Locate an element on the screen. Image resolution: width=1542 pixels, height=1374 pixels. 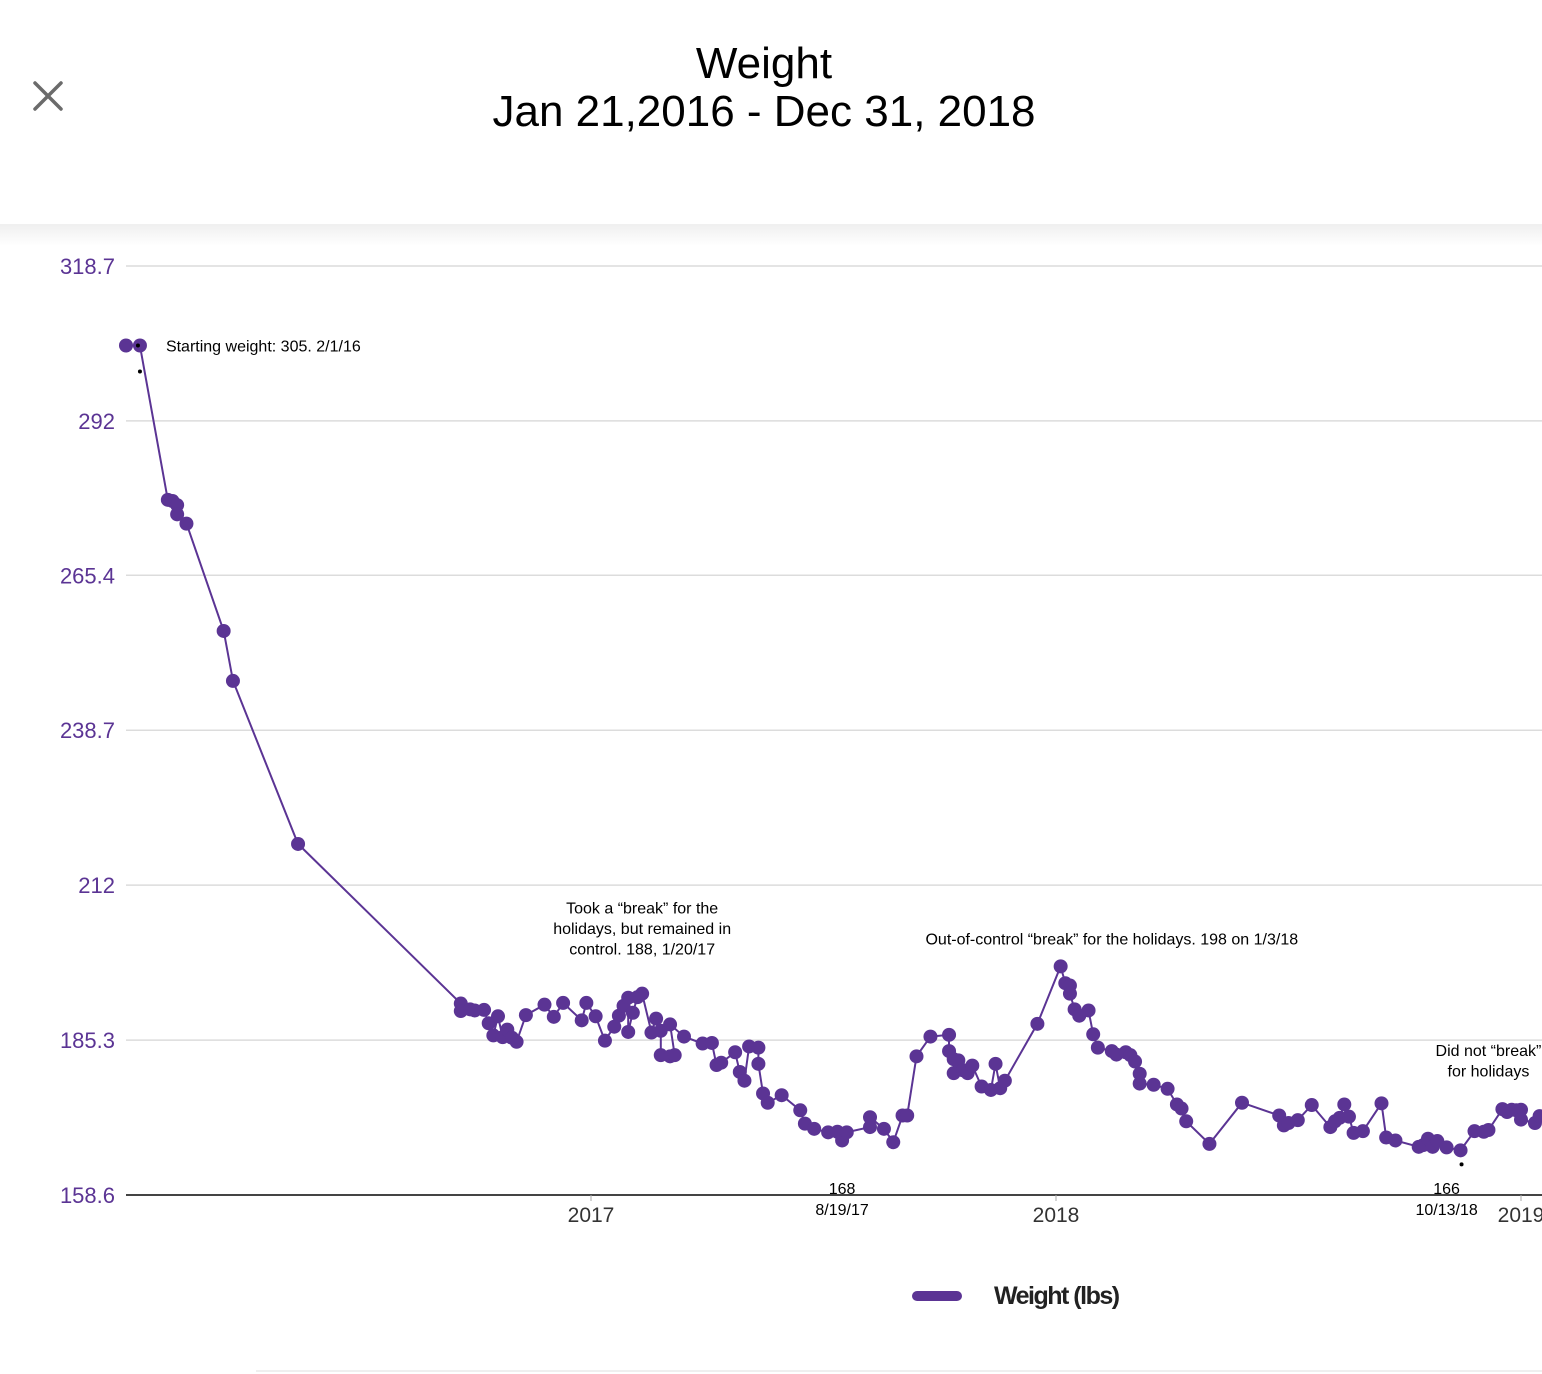
close-button is located at coordinates (48, 96).